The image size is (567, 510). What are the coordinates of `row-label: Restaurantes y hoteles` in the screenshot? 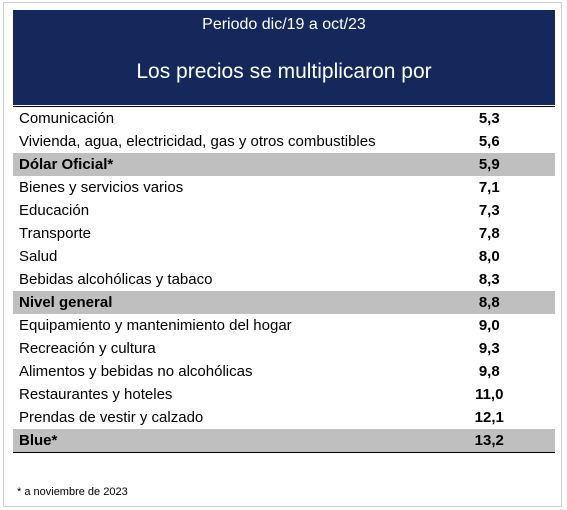 It's located at (96, 394).